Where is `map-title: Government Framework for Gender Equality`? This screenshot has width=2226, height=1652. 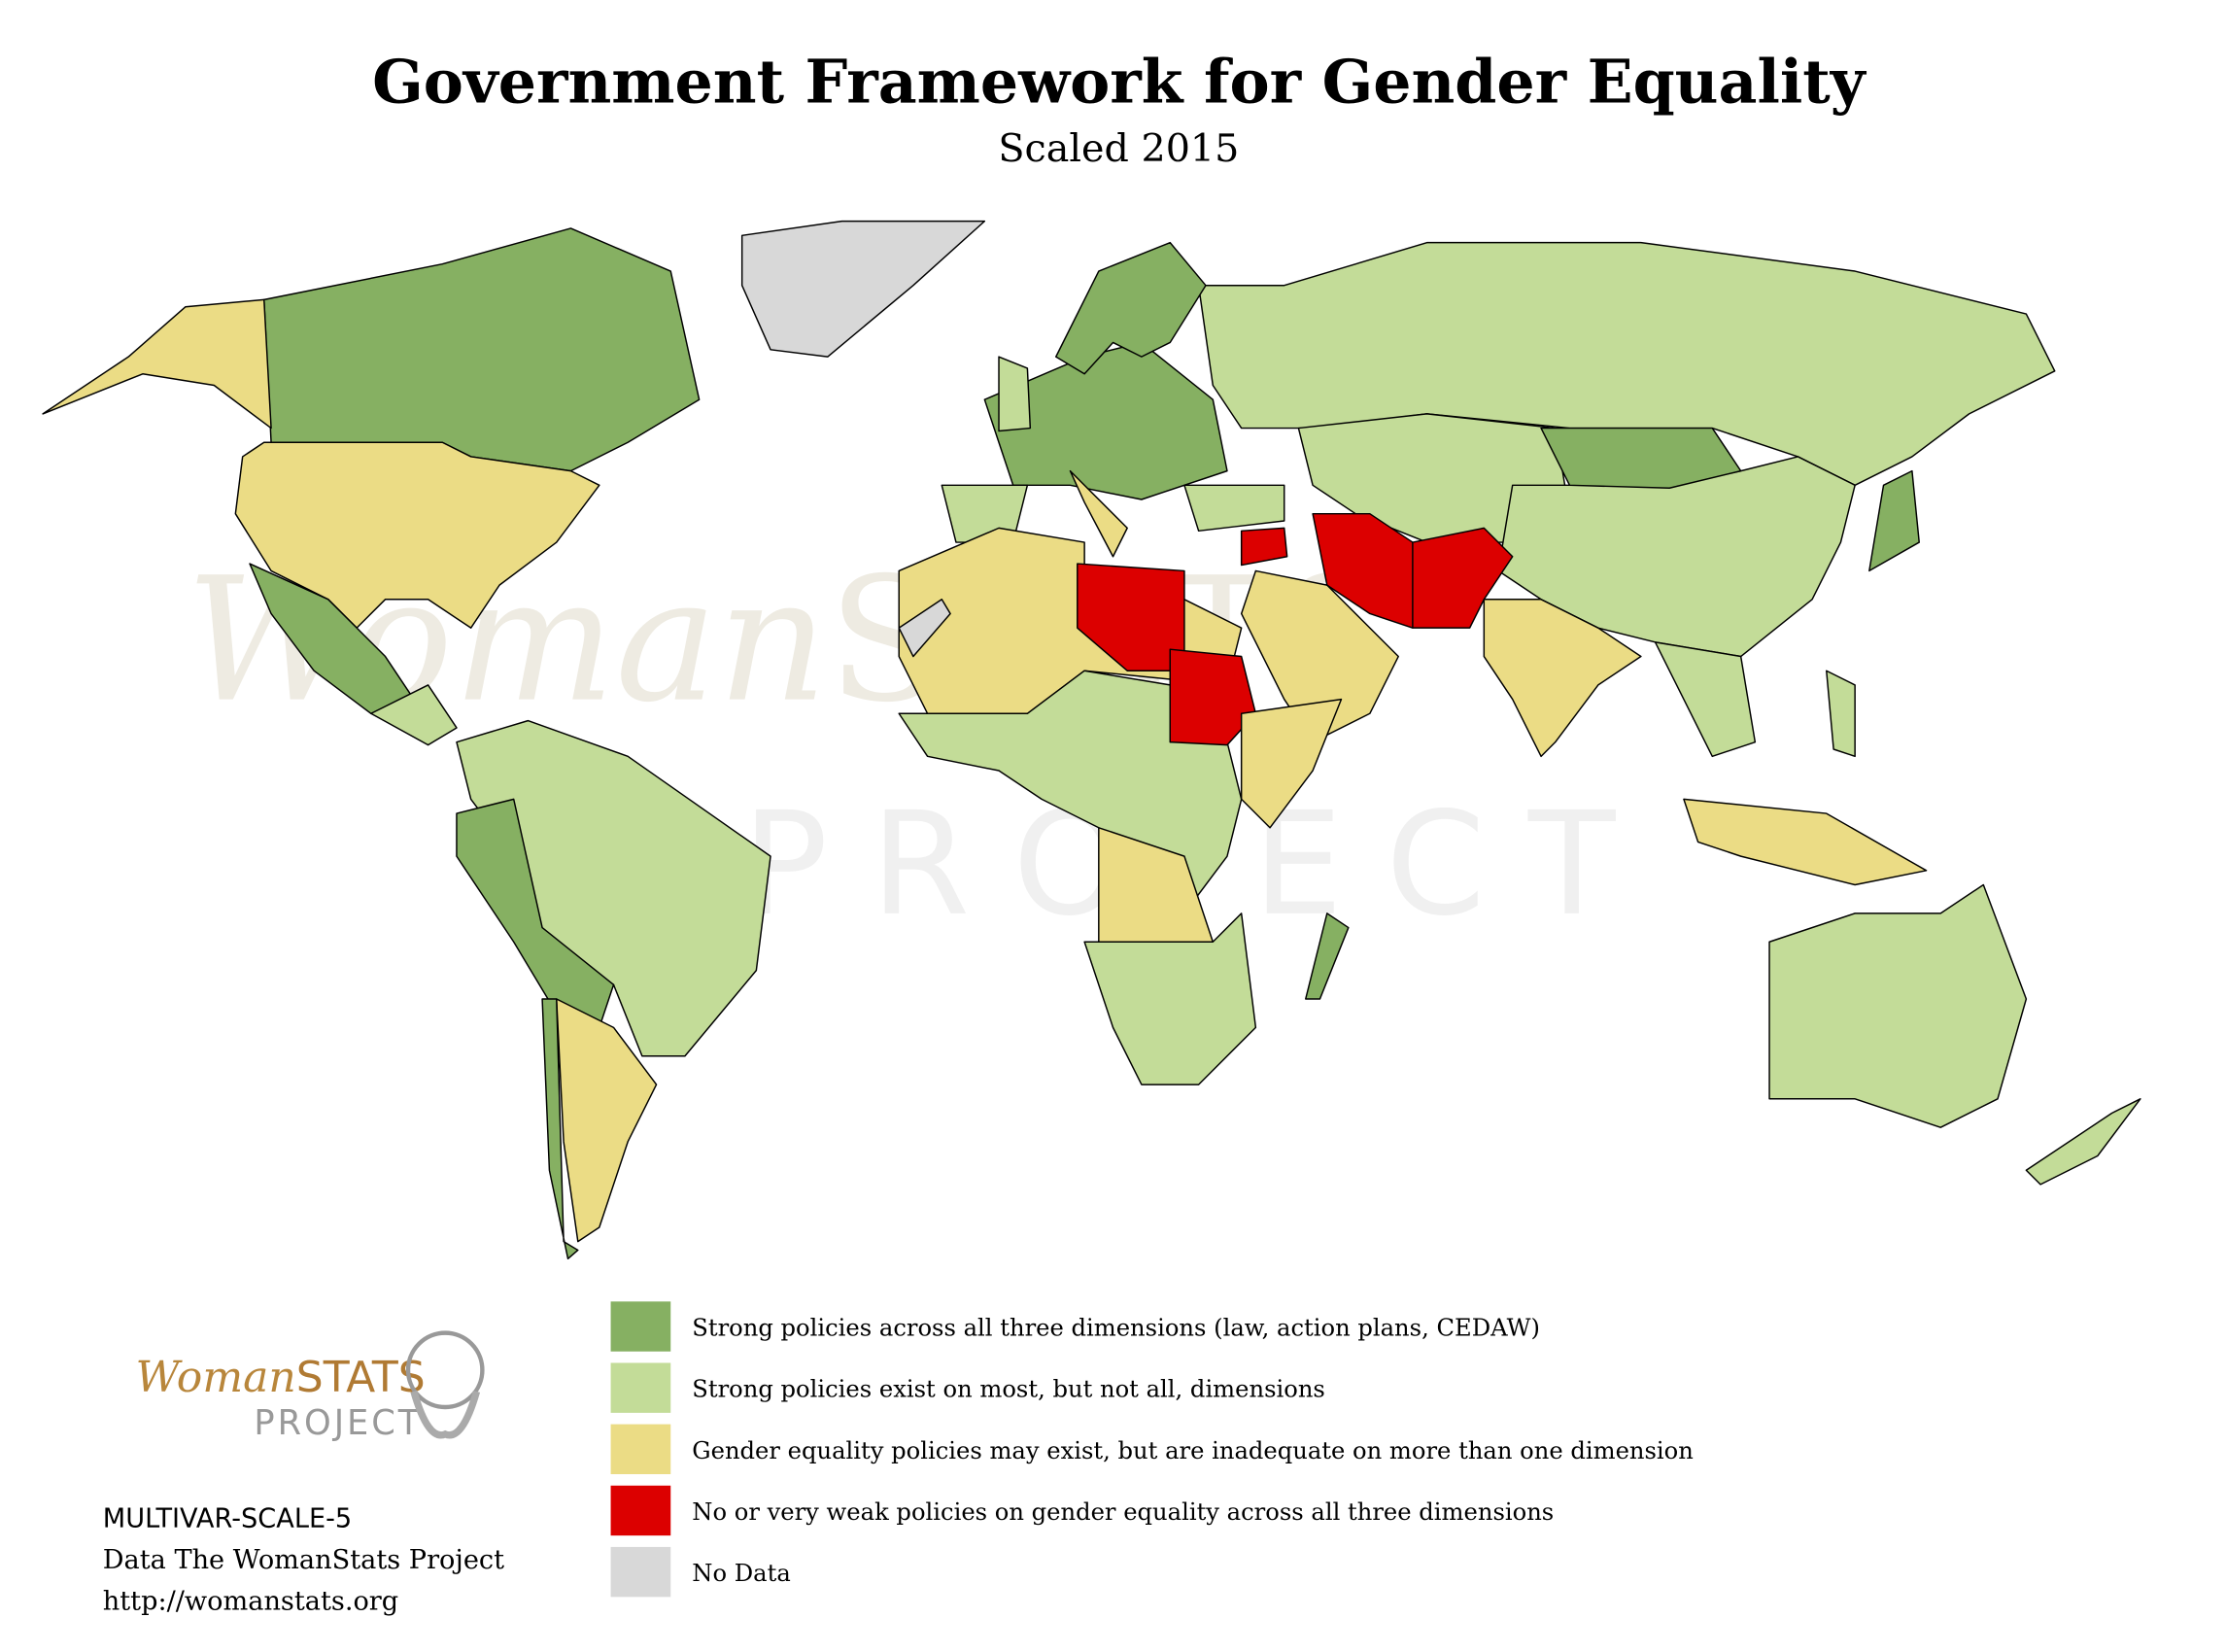
map-title: Government Framework for Gender Equality is located at coordinates (1119, 82).